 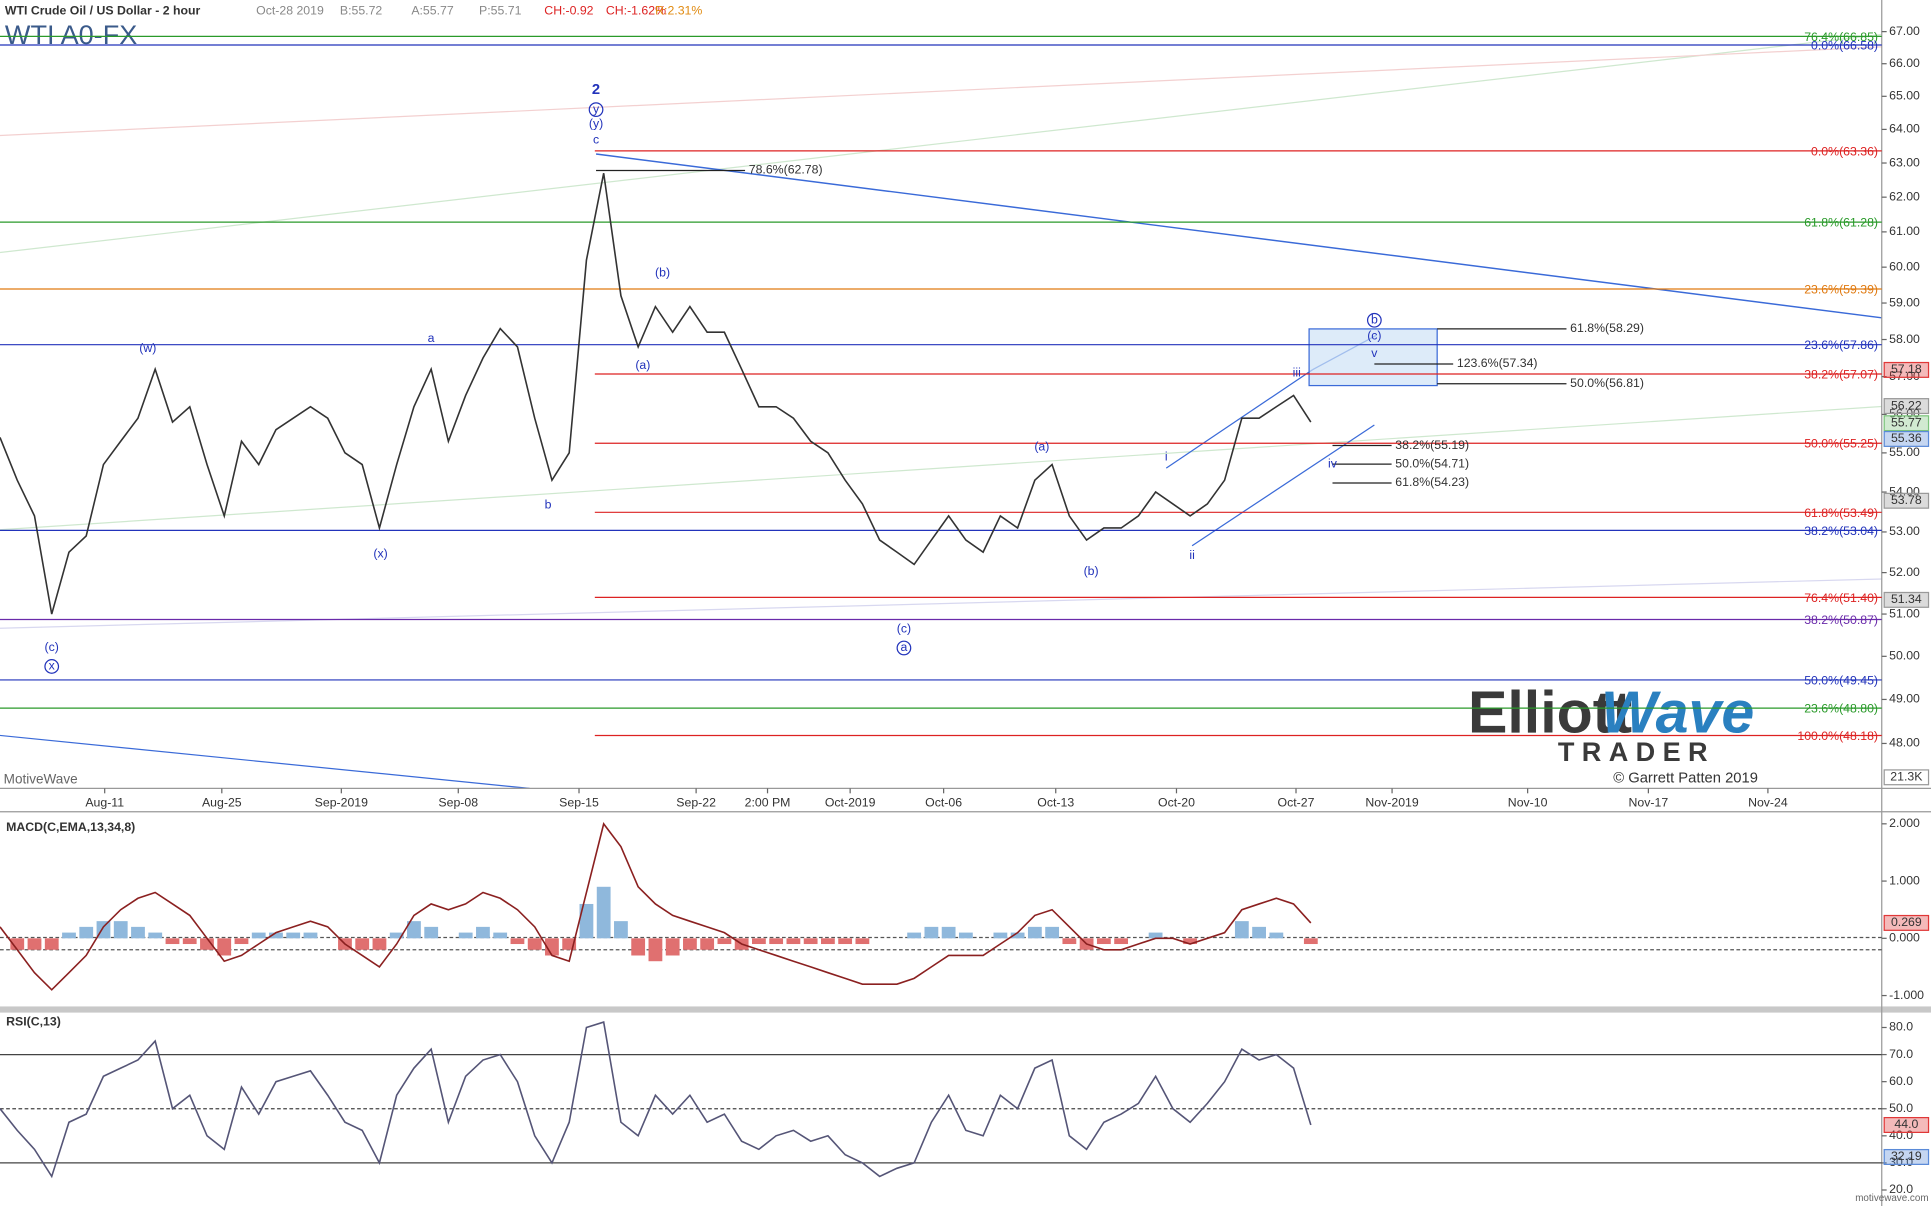 I want to click on x-tick-label: Sep-2019, so click(x=341, y=802).